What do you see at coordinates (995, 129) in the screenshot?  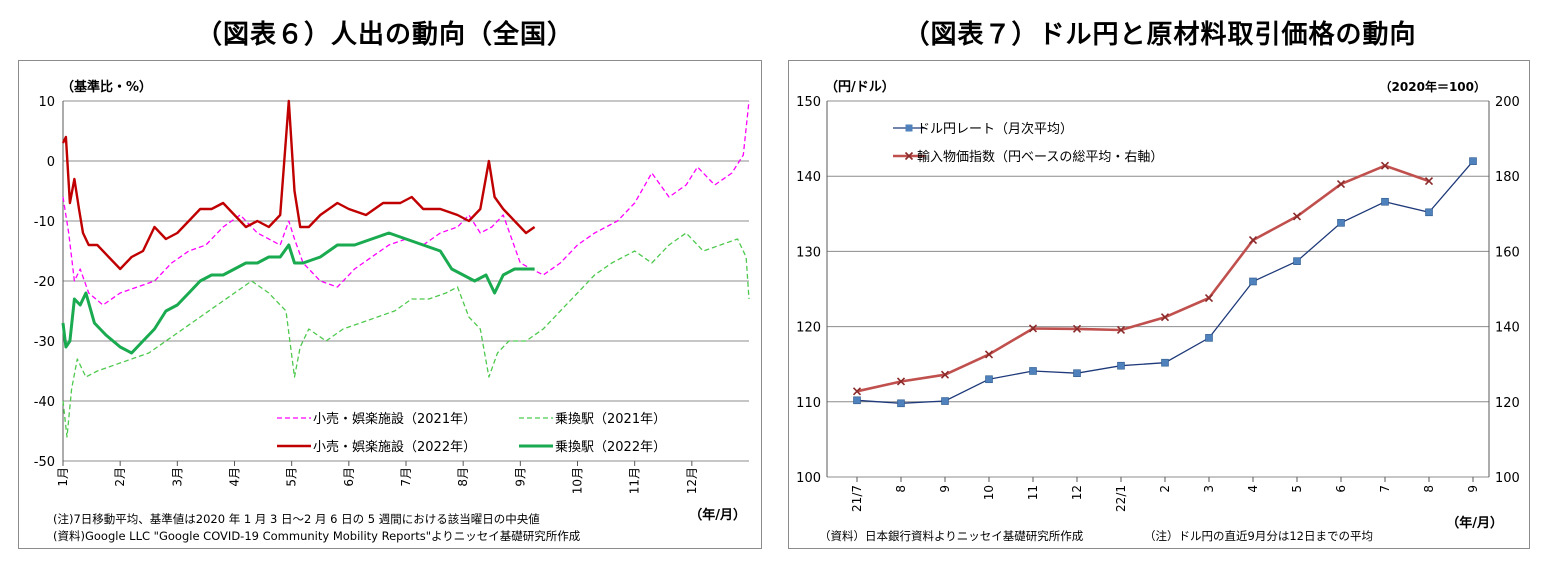 I see `legend-label-usdjpy: ドル円レート（月次平均）` at bounding box center [995, 129].